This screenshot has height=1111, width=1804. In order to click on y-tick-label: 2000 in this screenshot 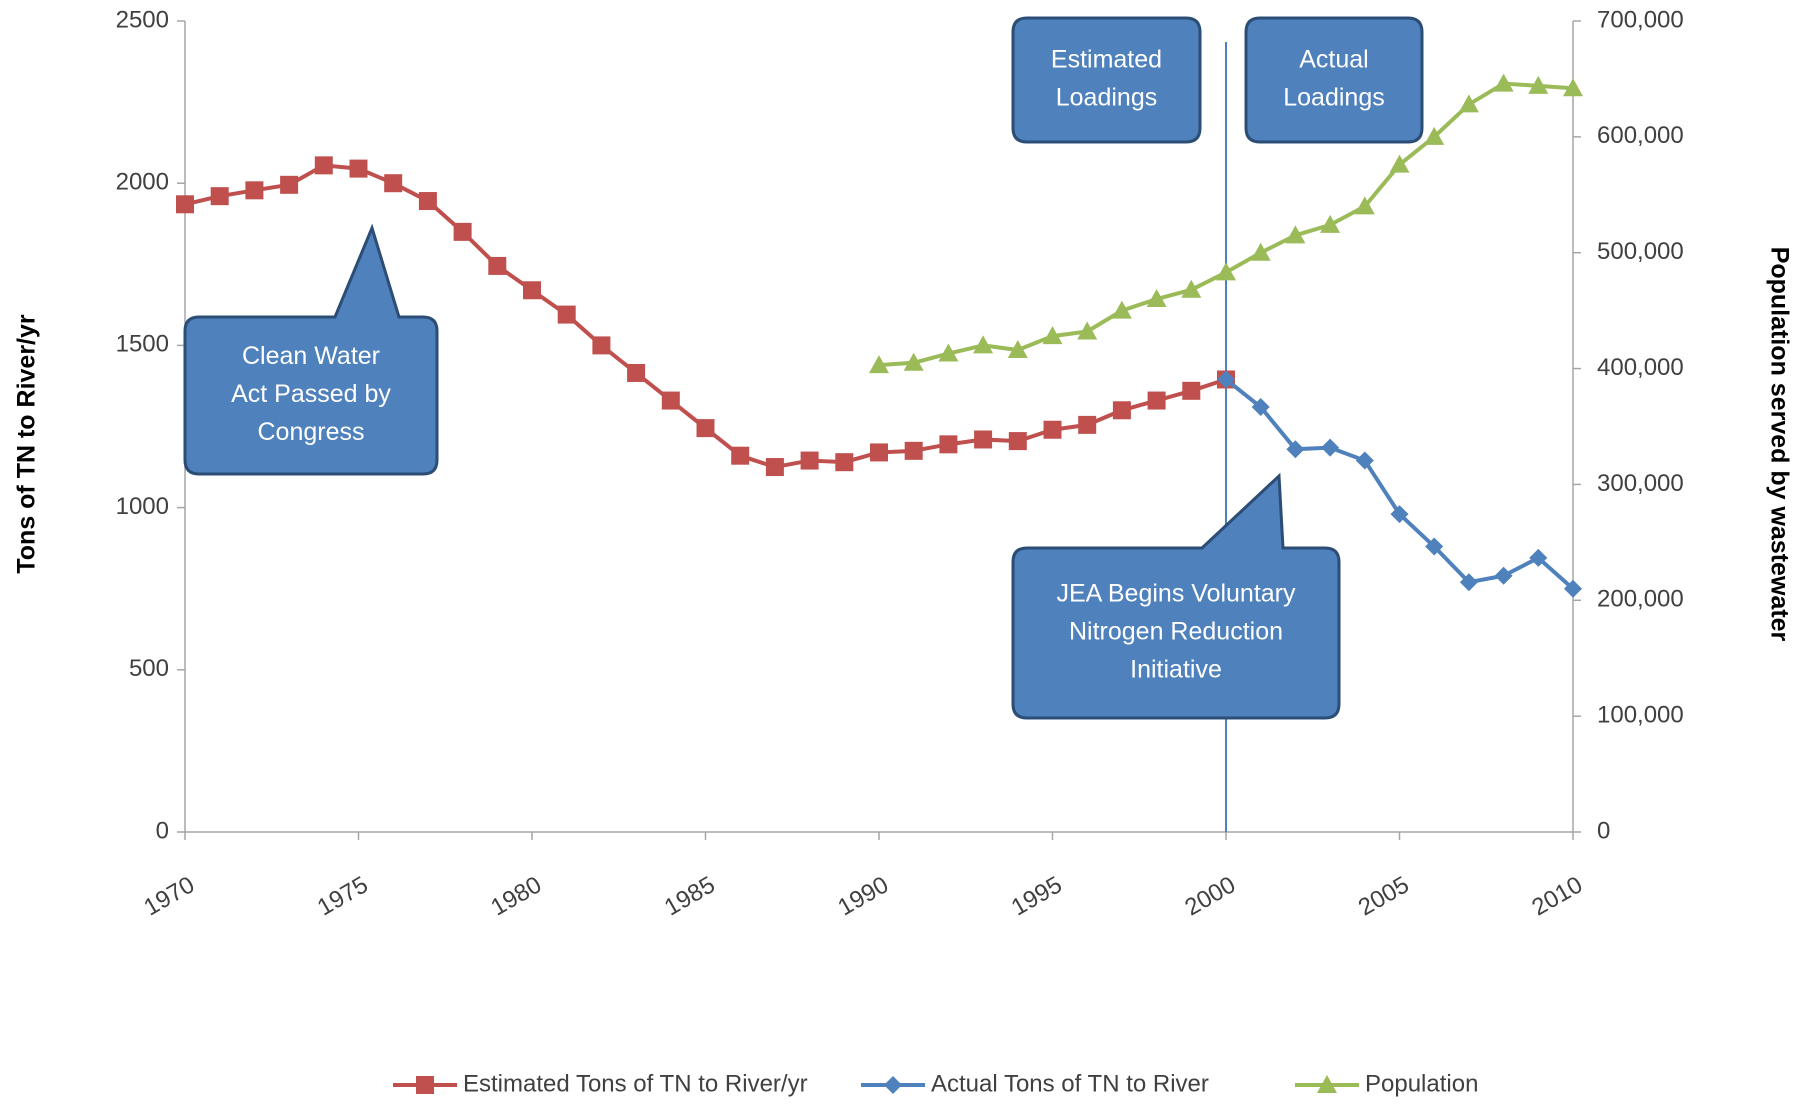, I will do `click(142, 182)`.